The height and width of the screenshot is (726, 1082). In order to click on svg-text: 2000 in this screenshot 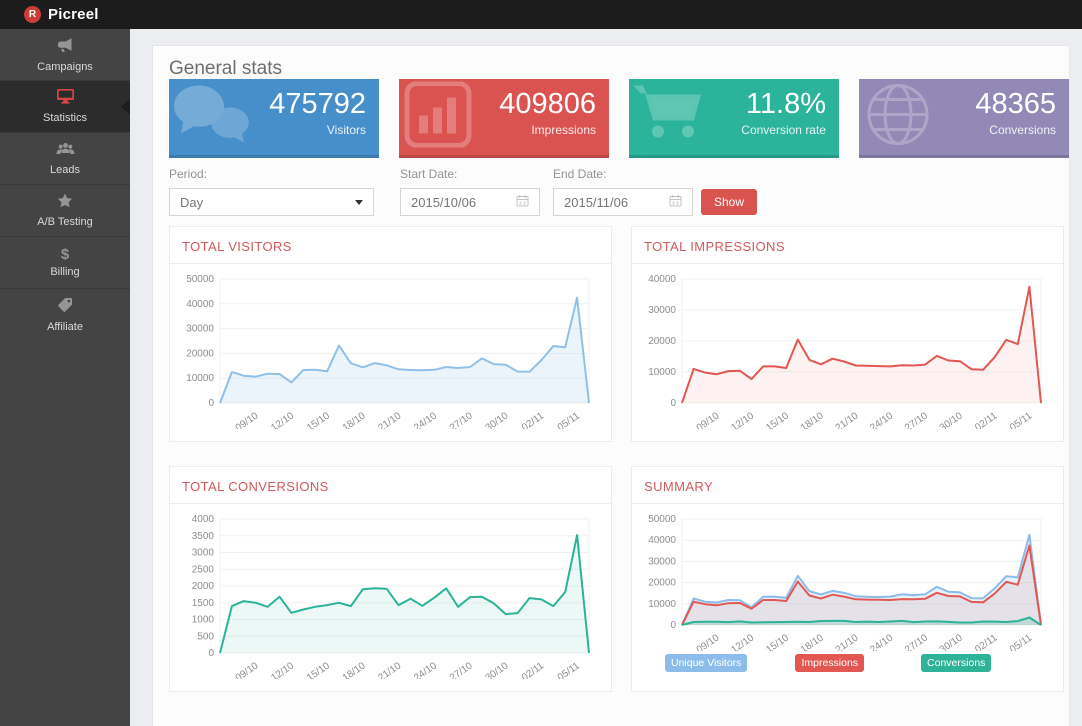, I will do `click(203, 586)`.